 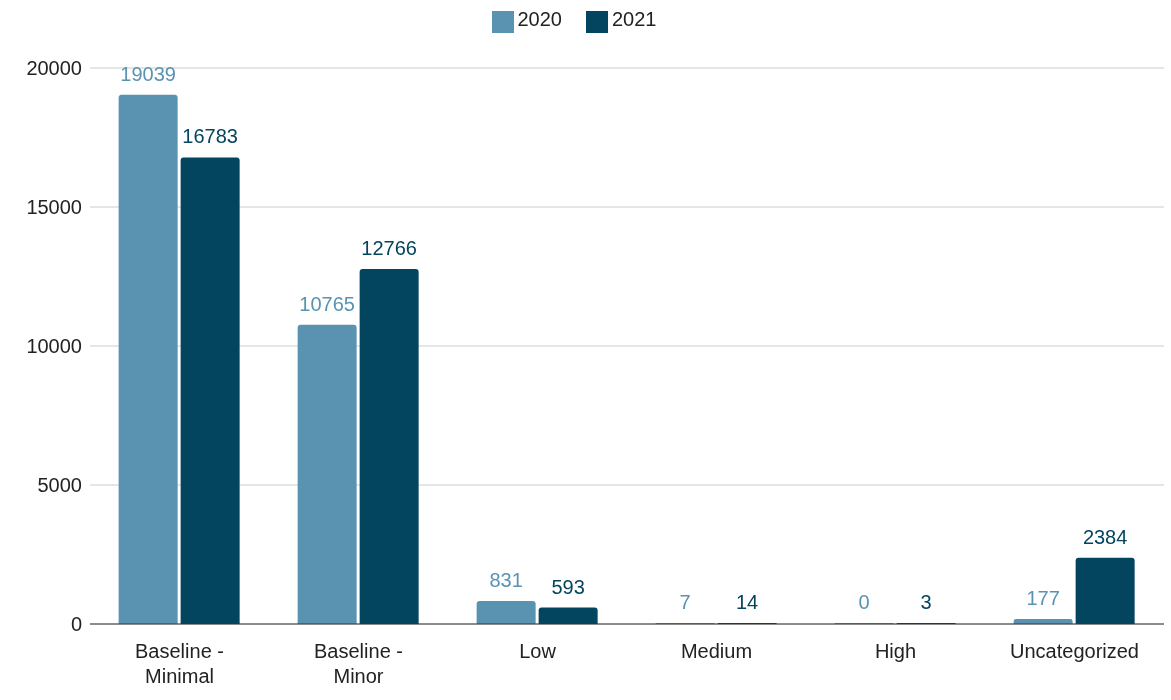 I want to click on data-label: 831, so click(x=506, y=579).